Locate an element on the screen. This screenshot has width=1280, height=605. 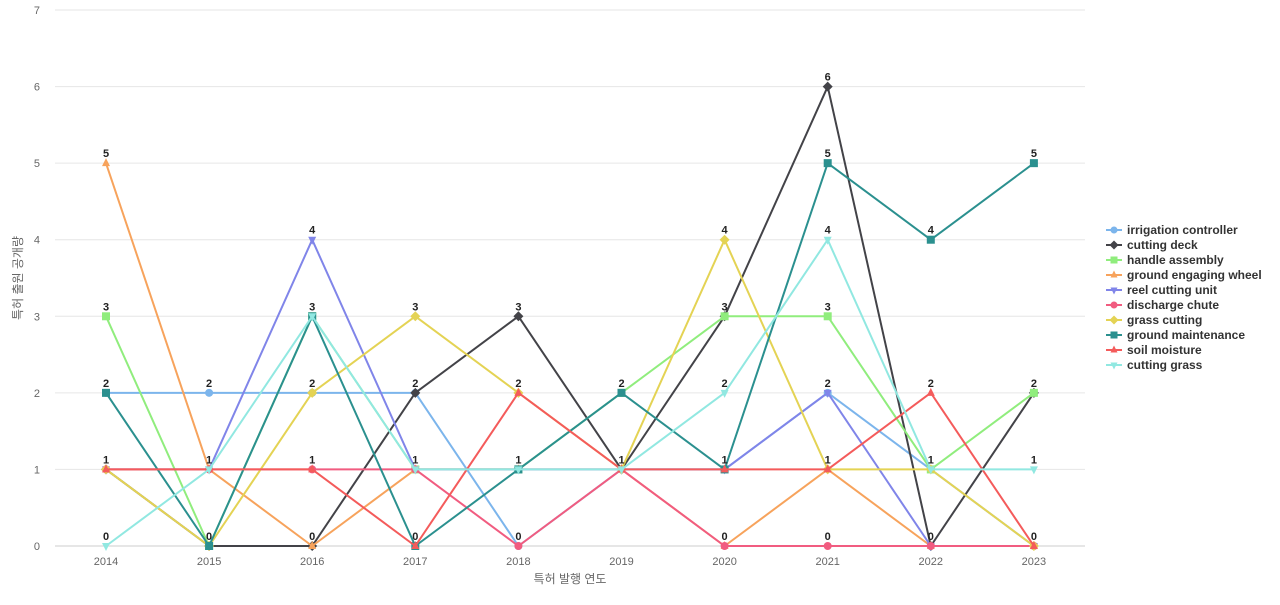
y-tick-label: 6 is located at coordinates (37, 88).